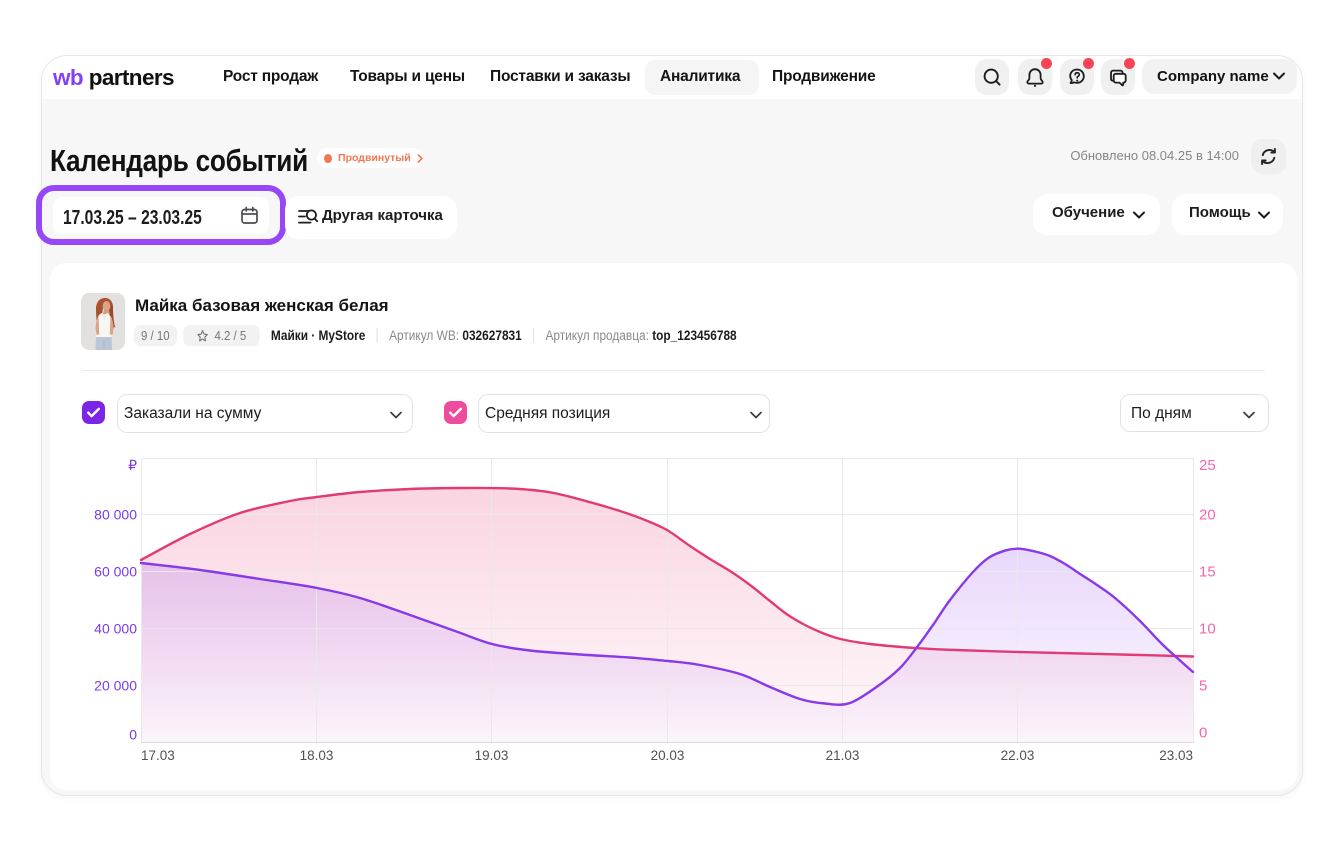 Image resolution: width=1344 pixels, height=854 pixels. I want to click on svg-text: 20 000, so click(115, 686).